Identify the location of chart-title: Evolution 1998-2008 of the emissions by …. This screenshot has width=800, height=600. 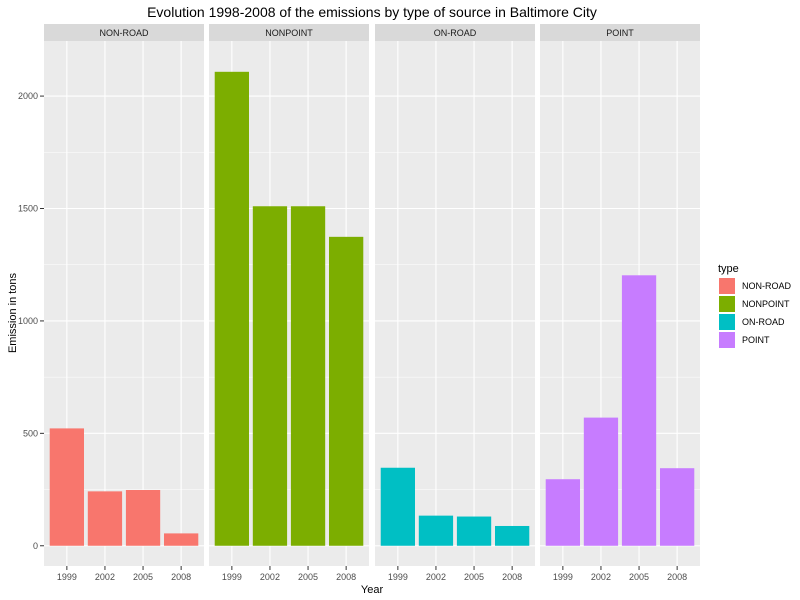
(372, 12).